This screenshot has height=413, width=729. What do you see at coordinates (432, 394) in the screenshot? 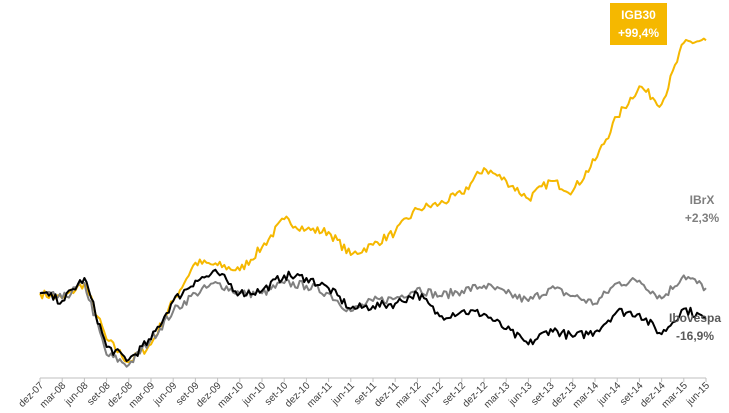
I see `x-tick-label: jun-12` at bounding box center [432, 394].